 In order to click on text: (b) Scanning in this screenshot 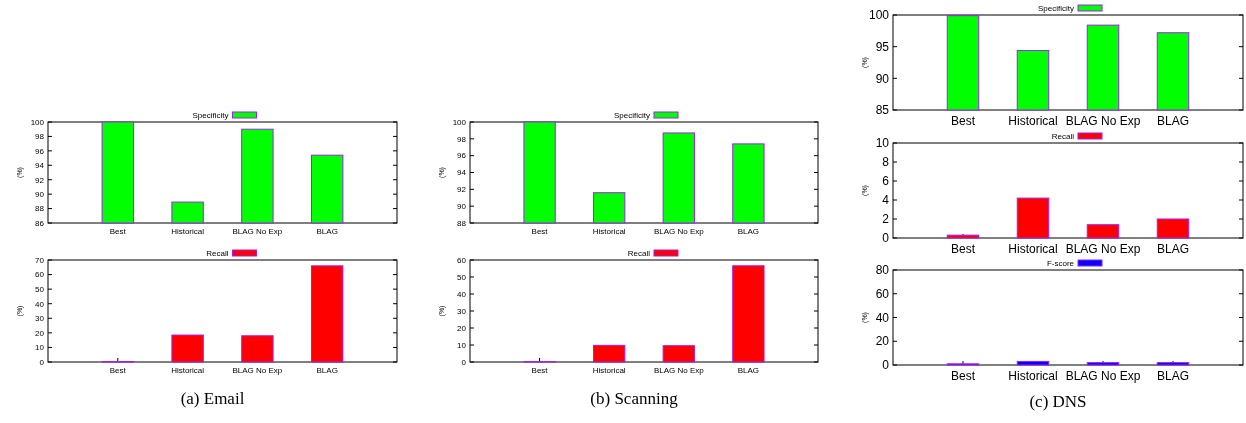, I will do `click(634, 398)`.